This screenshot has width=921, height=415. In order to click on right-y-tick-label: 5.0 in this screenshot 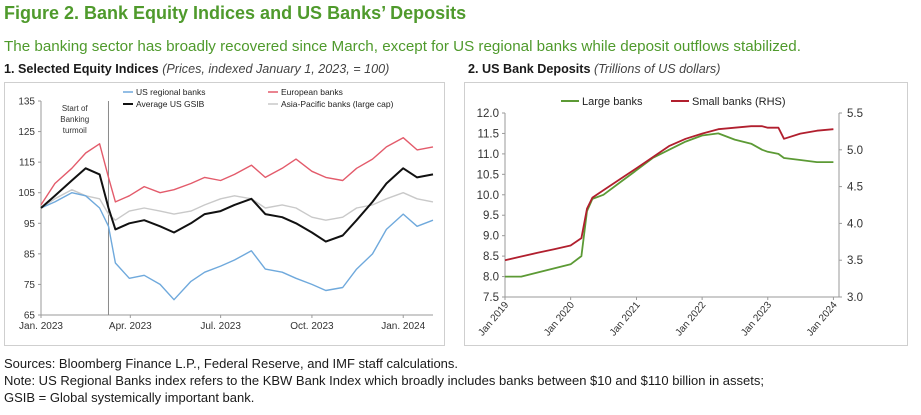, I will do `click(855, 151)`.